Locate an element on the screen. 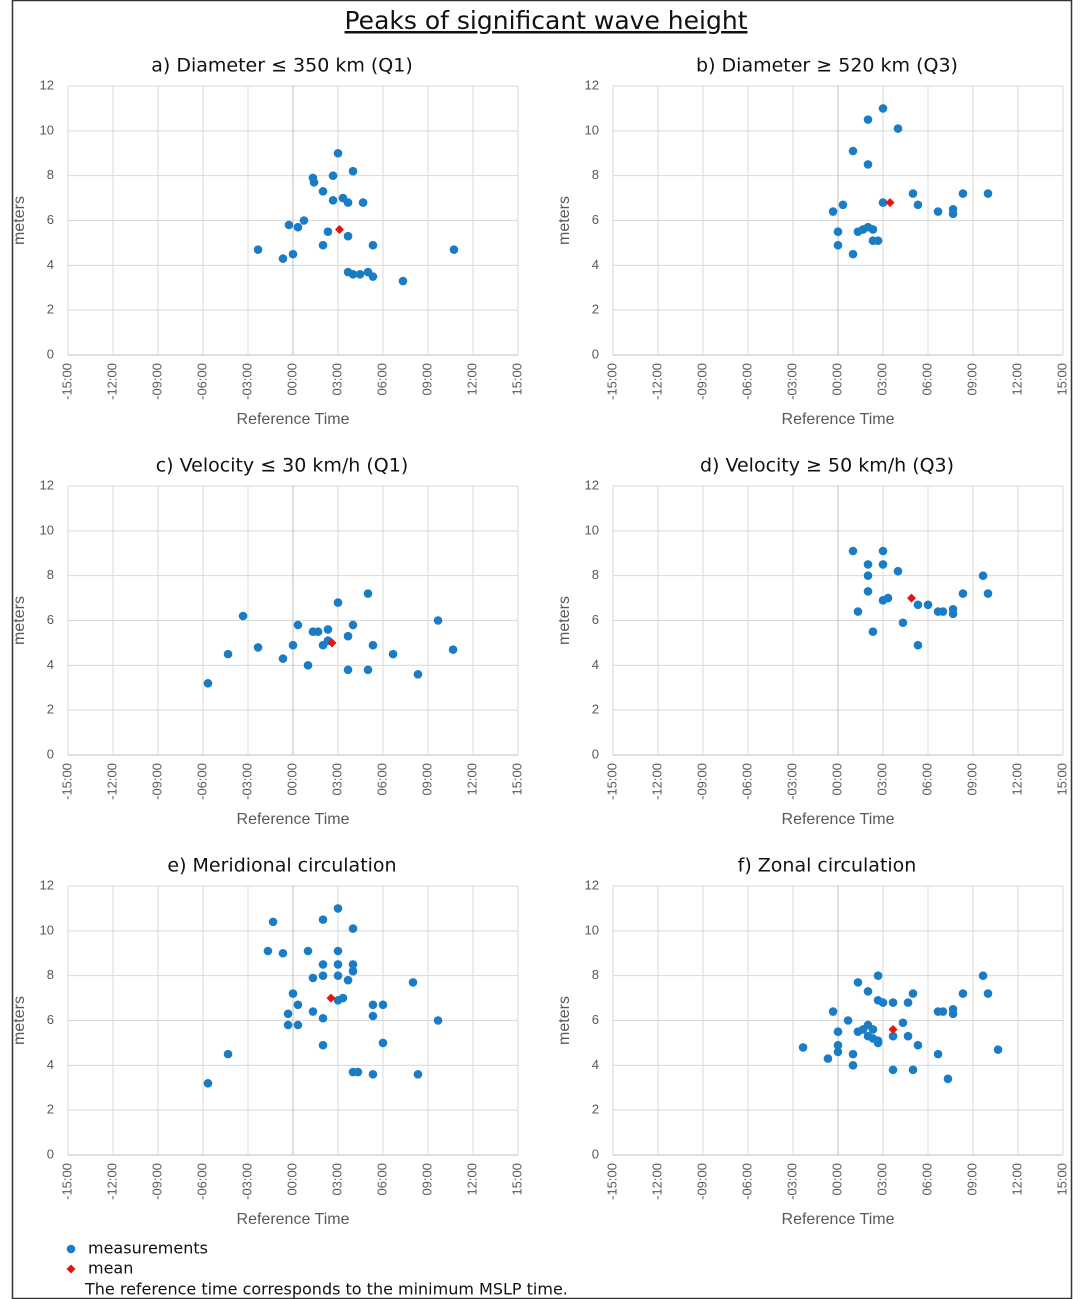 This screenshot has width=1082, height=1299. panel-title: c) Velocity ≤ 30 km/h (Q1) is located at coordinates (282, 466).